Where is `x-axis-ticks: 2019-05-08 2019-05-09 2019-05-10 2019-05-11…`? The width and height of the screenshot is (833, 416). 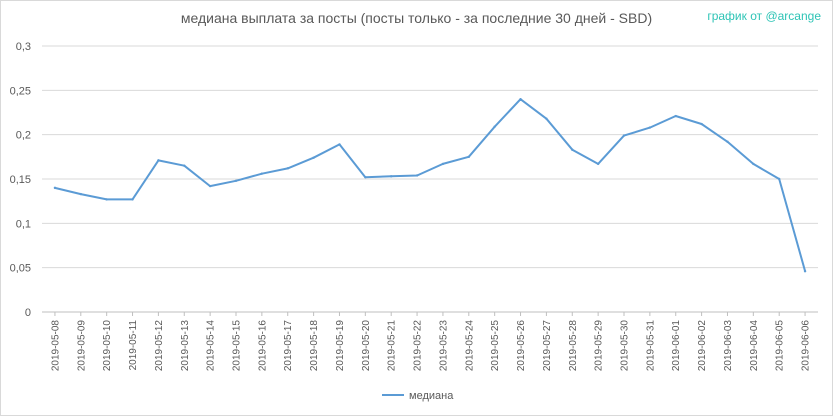 x-axis-ticks: 2019-05-08 2019-05-09 2019-05-10 2019-05-11… is located at coordinates (431, 342).